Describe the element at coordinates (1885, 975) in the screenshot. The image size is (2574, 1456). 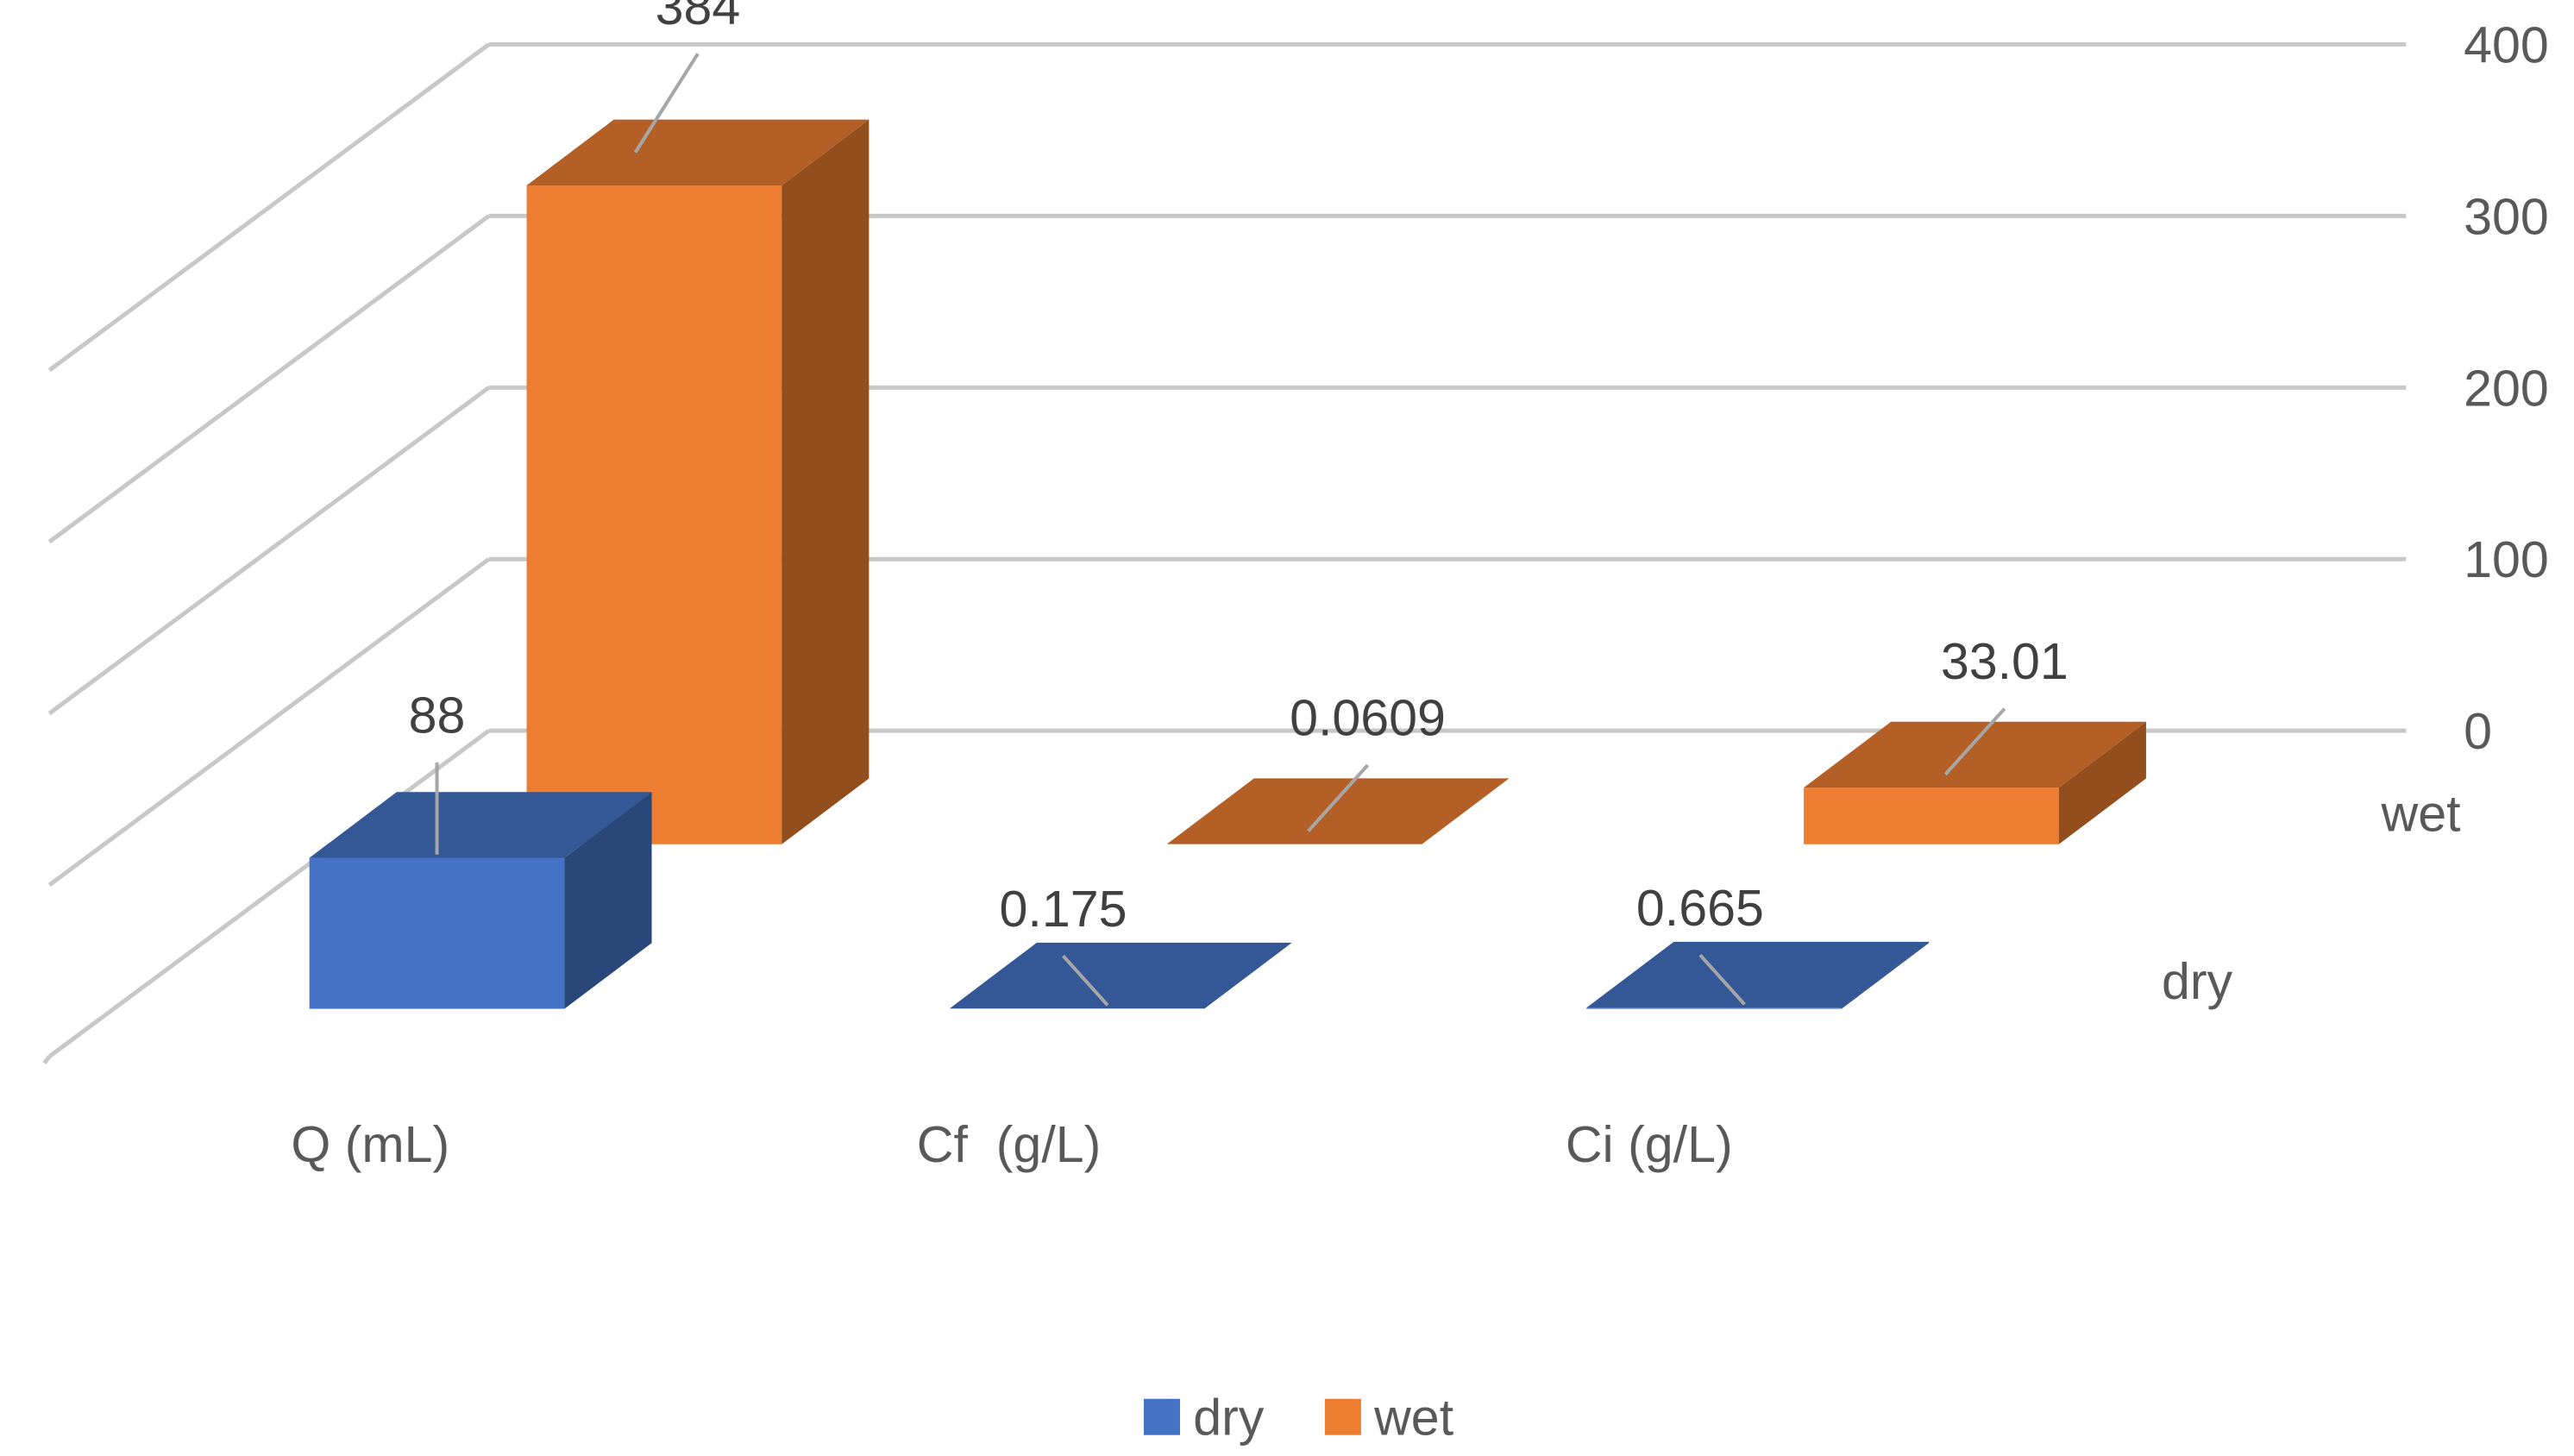
I see `bar-dry-2-side` at that location.